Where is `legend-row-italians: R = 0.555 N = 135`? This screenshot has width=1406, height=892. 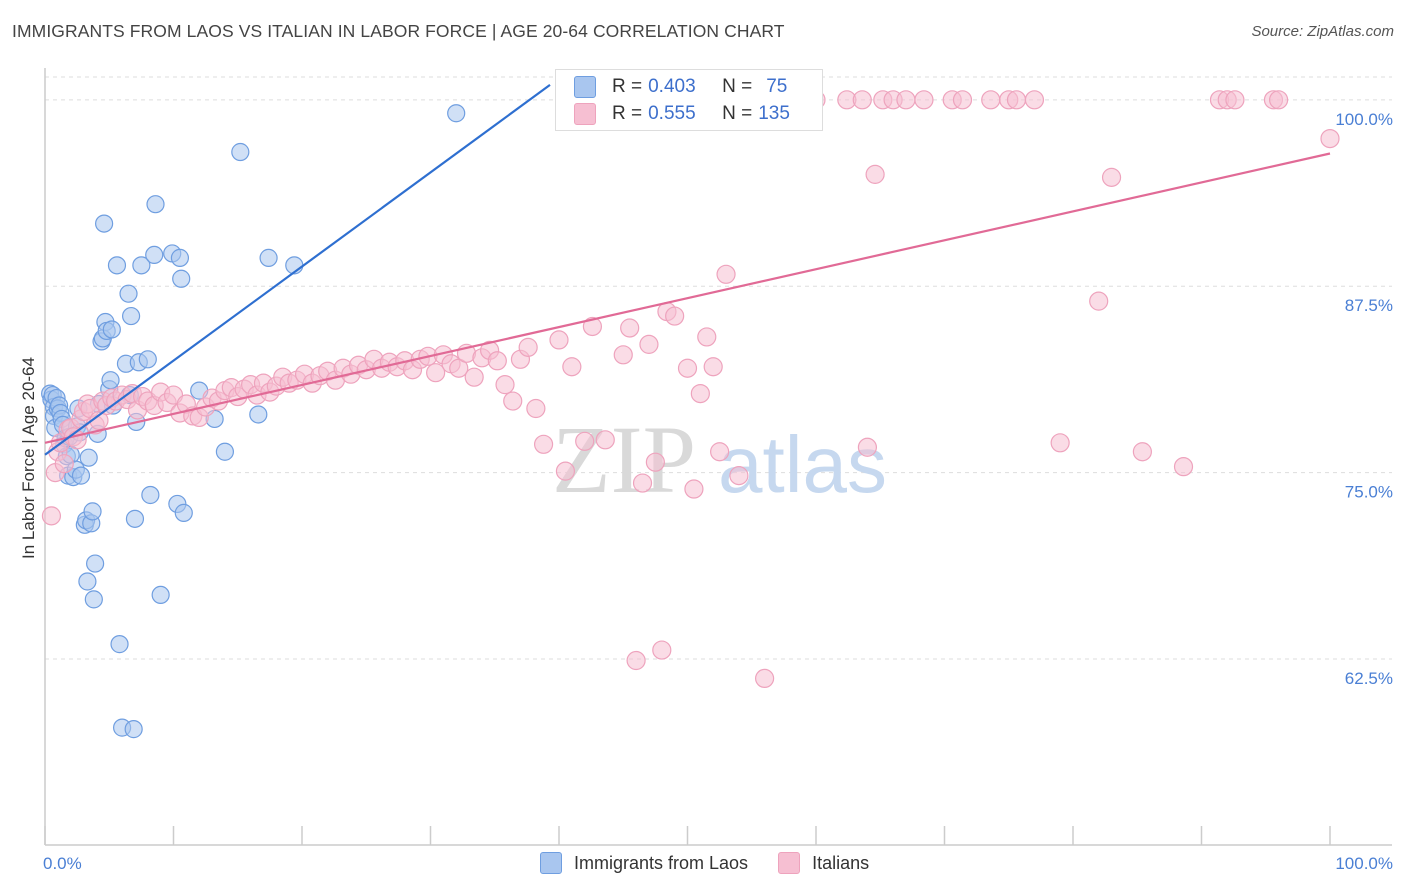 legend-row-italians: R = 0.555 N = 135 is located at coordinates (682, 114).